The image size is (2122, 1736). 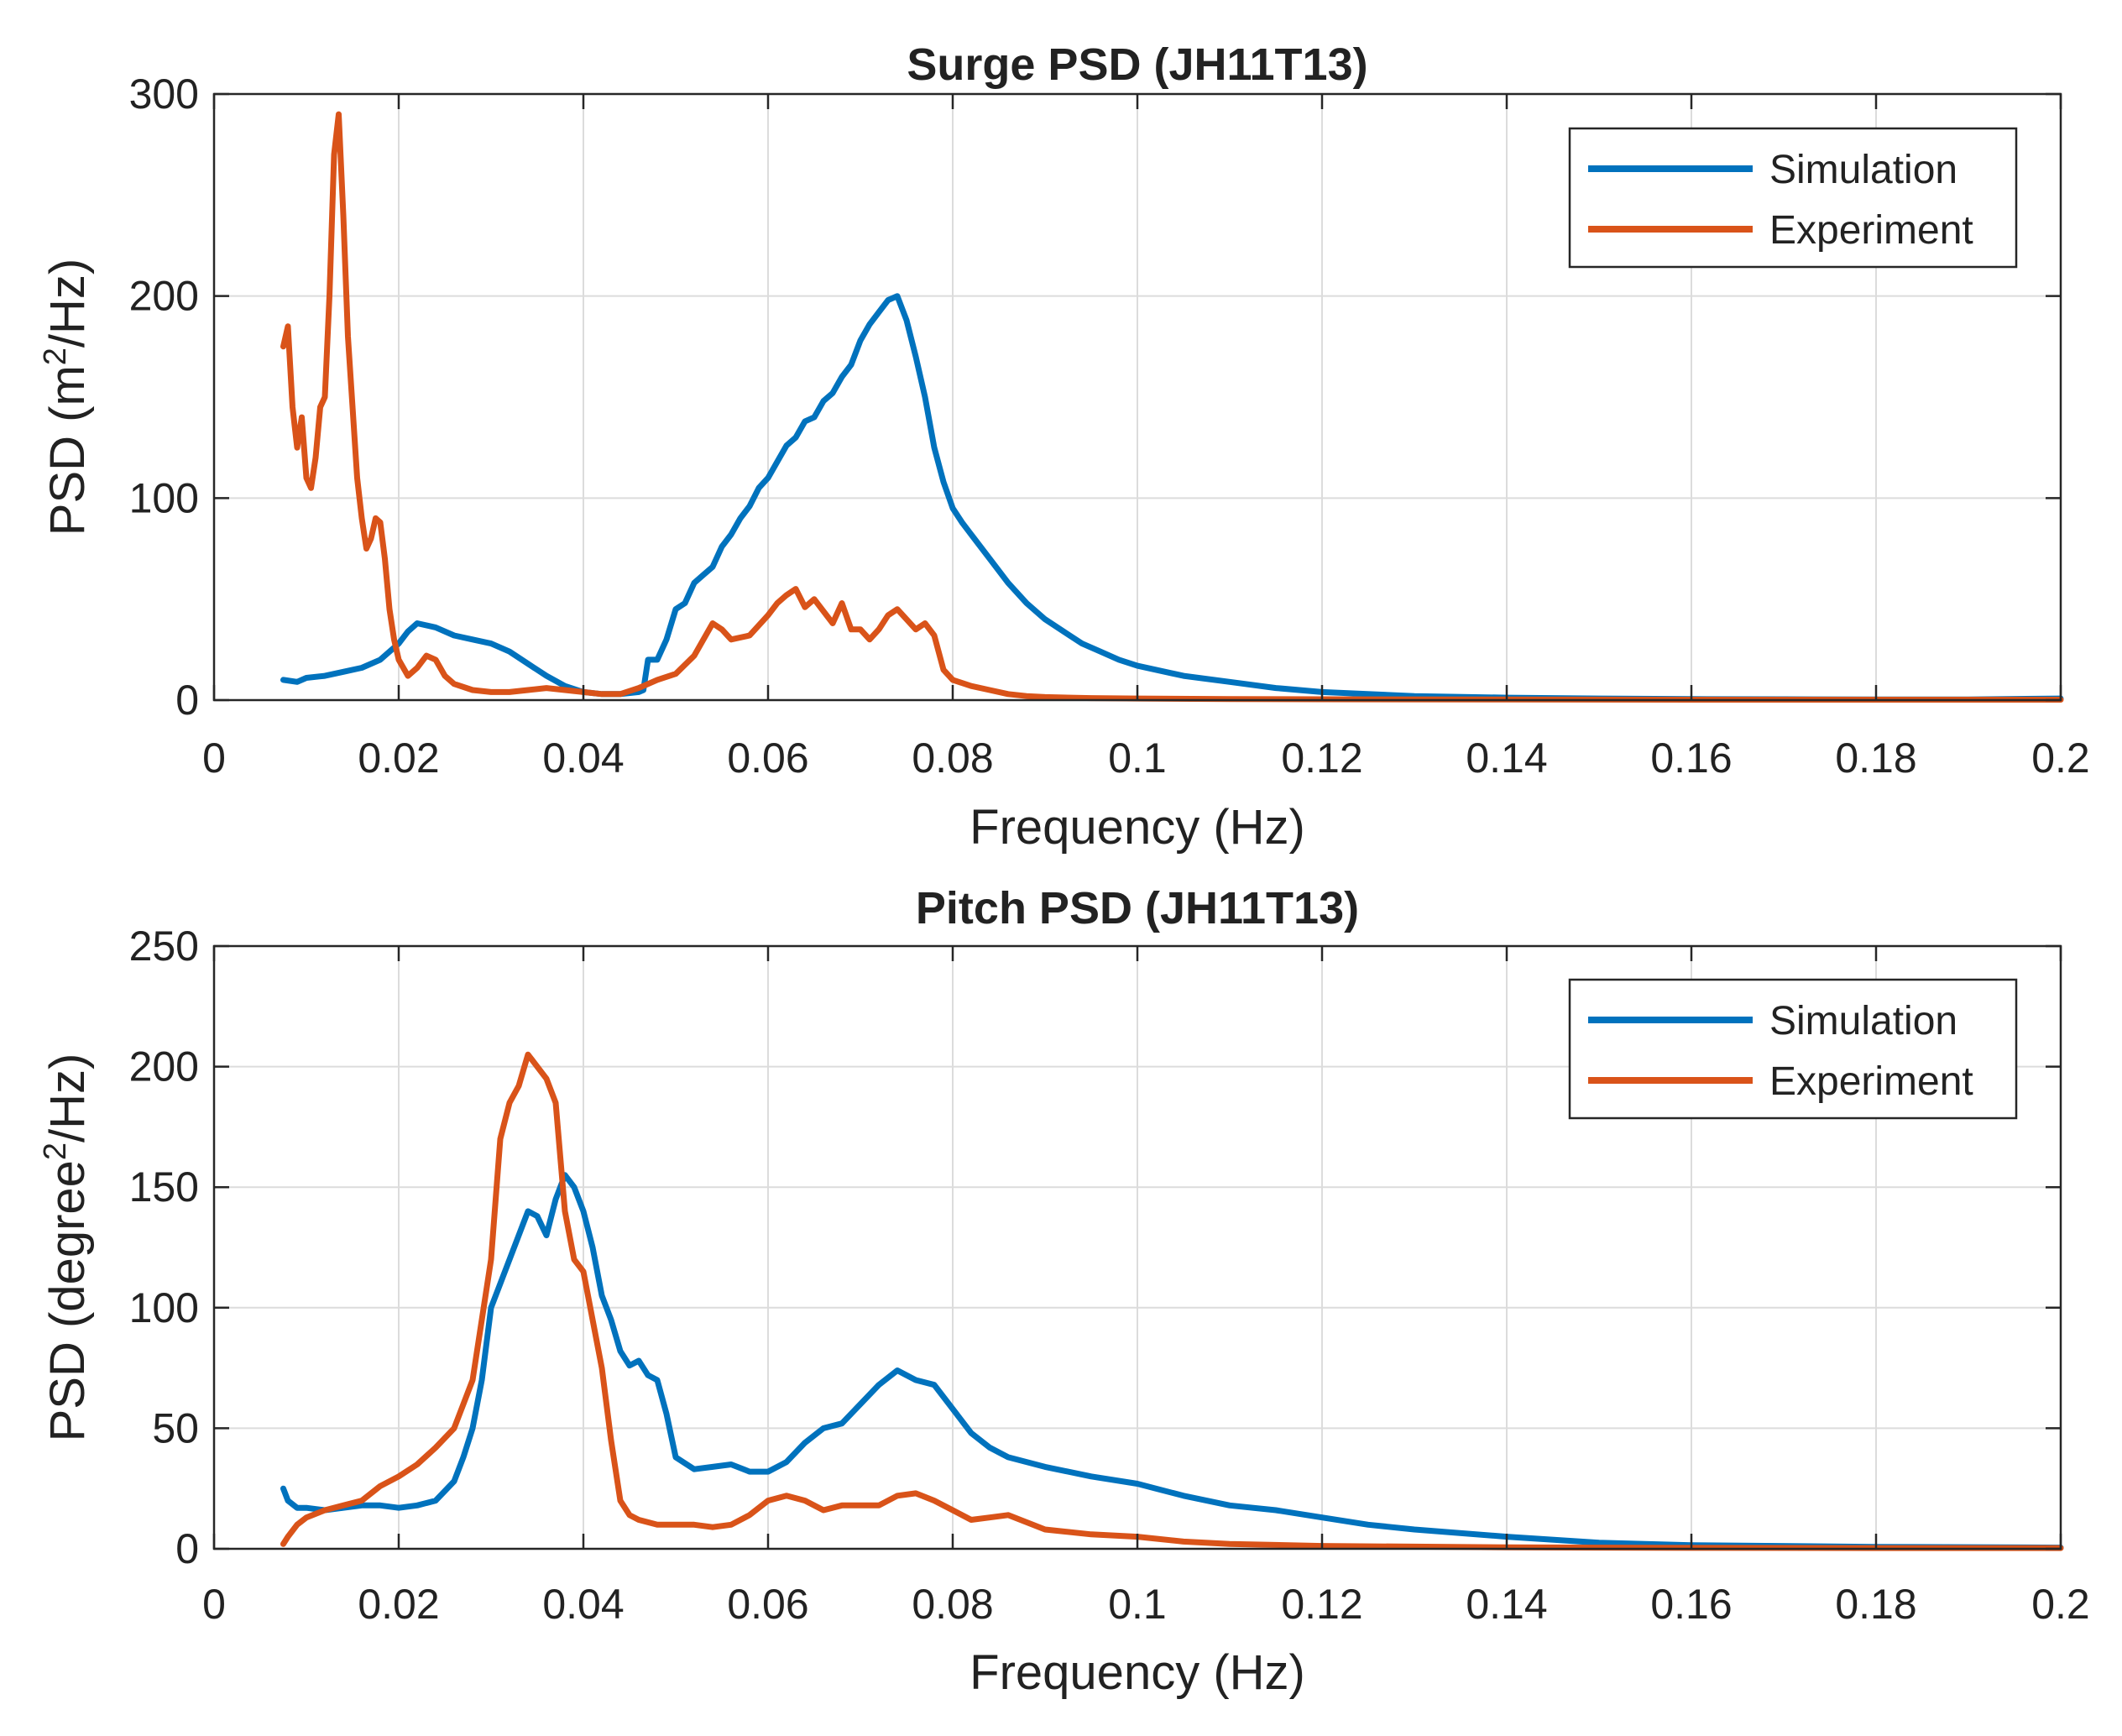 What do you see at coordinates (175, 1427) in the screenshot?
I see `y-tick-label: 50` at bounding box center [175, 1427].